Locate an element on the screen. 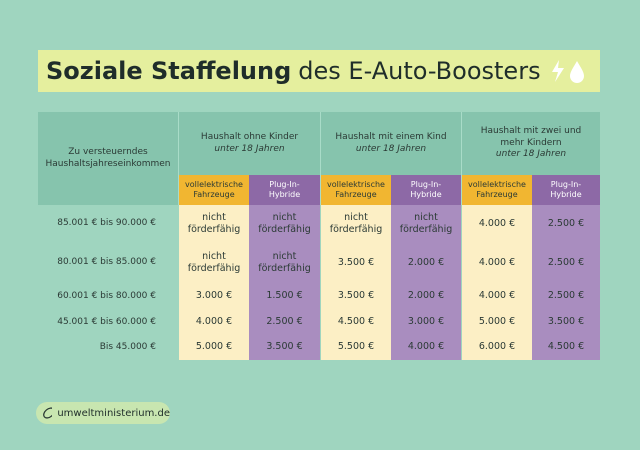  group-header: Haushalt mit einem Kind unter 18 Jahren is located at coordinates (390, 143).